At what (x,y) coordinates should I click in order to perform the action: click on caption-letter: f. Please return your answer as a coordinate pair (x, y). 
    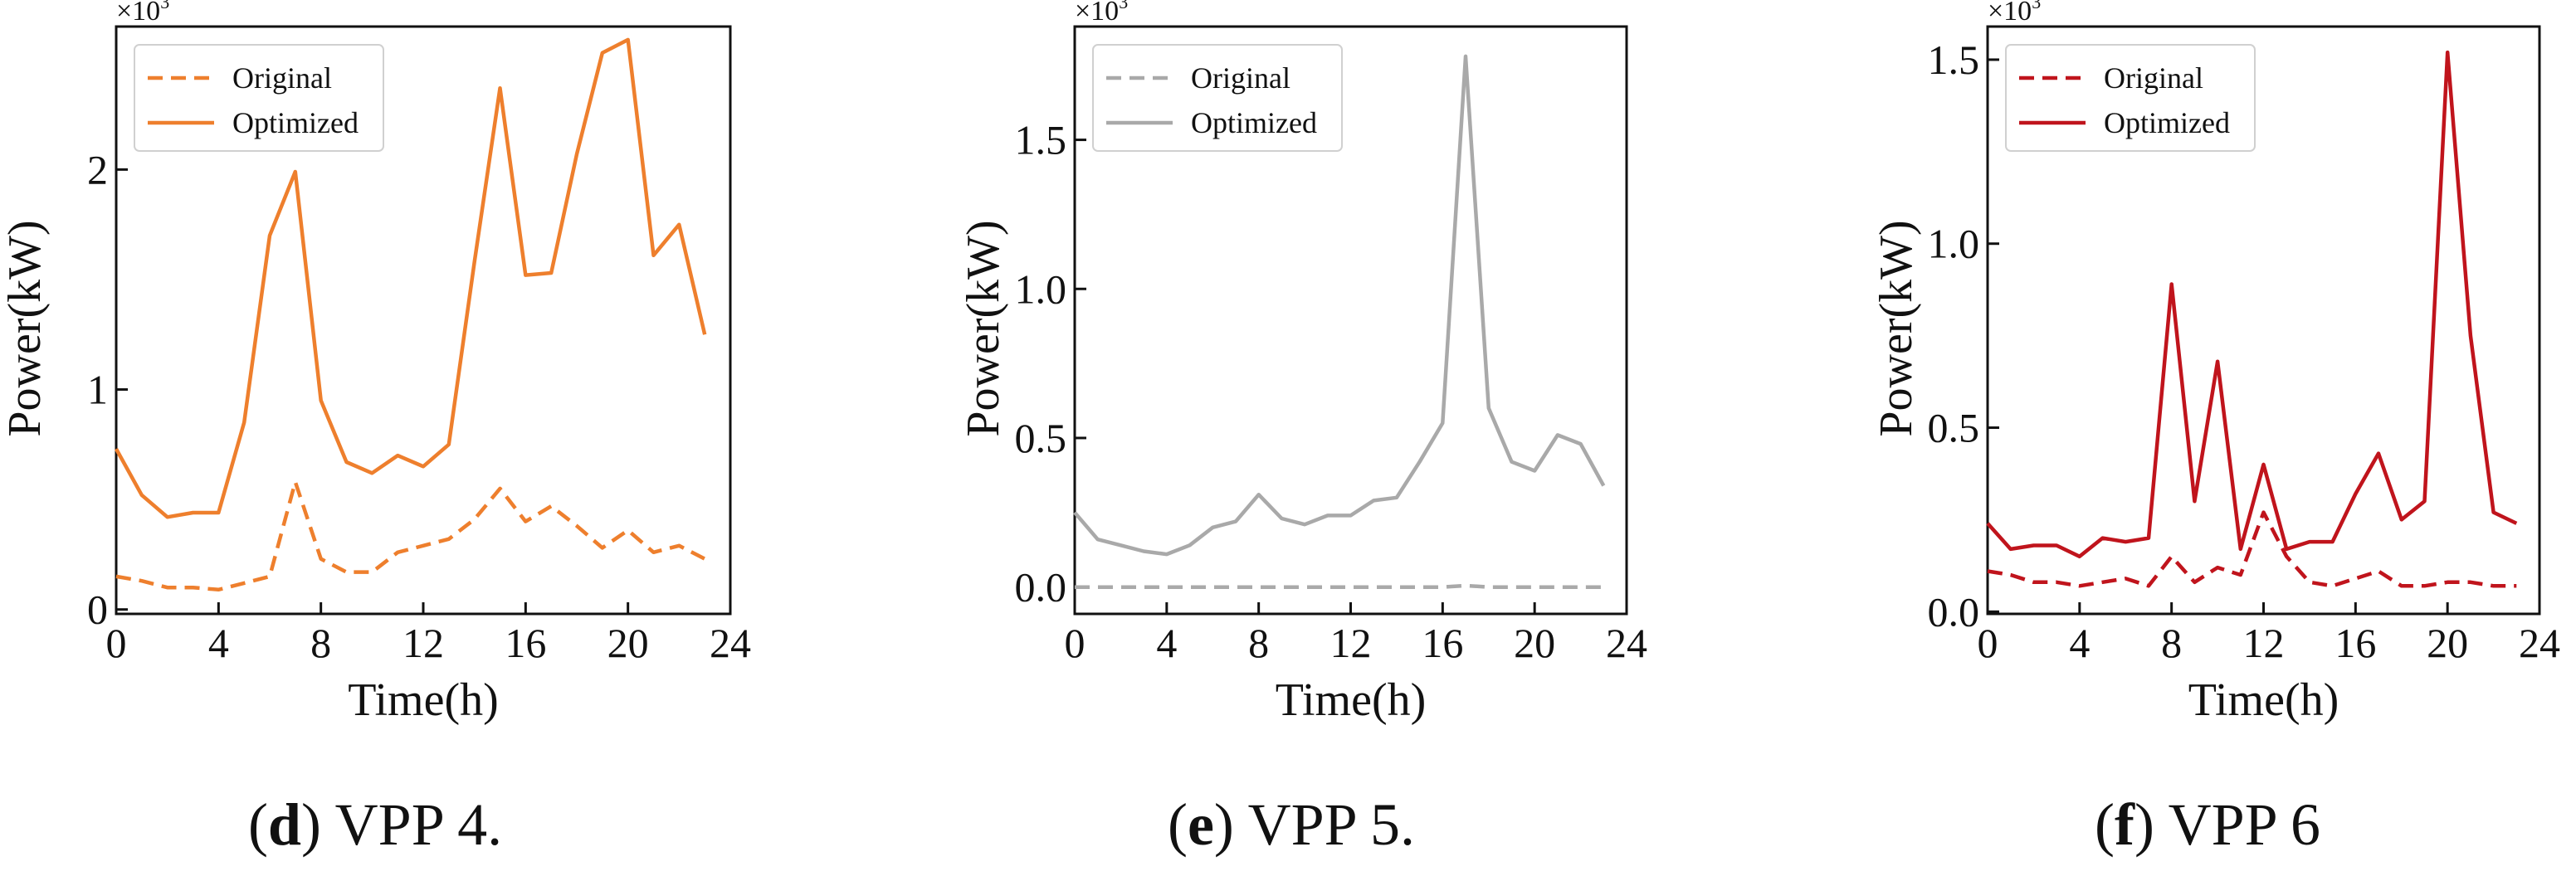
    Looking at the image, I should click on (2125, 824).